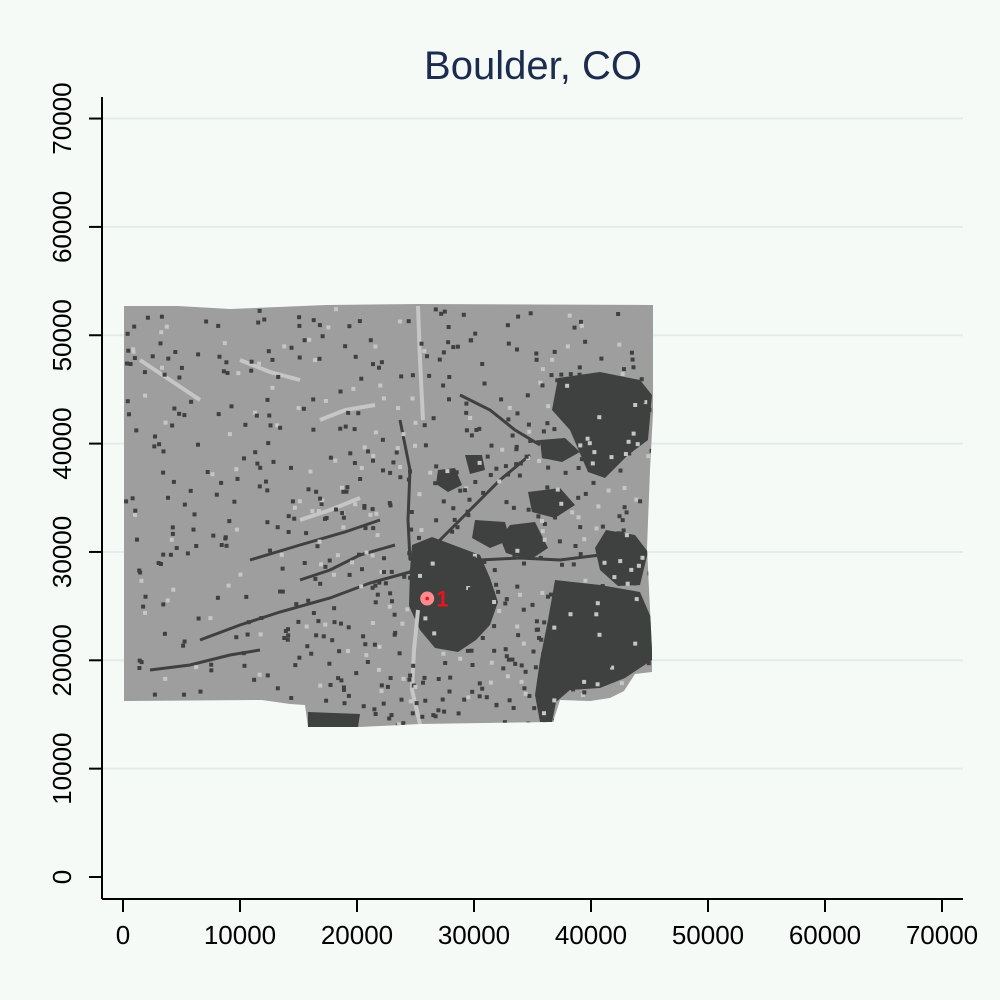 The image size is (1000, 1000). Describe the element at coordinates (170, 380) in the screenshot. I see `light-feature` at that location.